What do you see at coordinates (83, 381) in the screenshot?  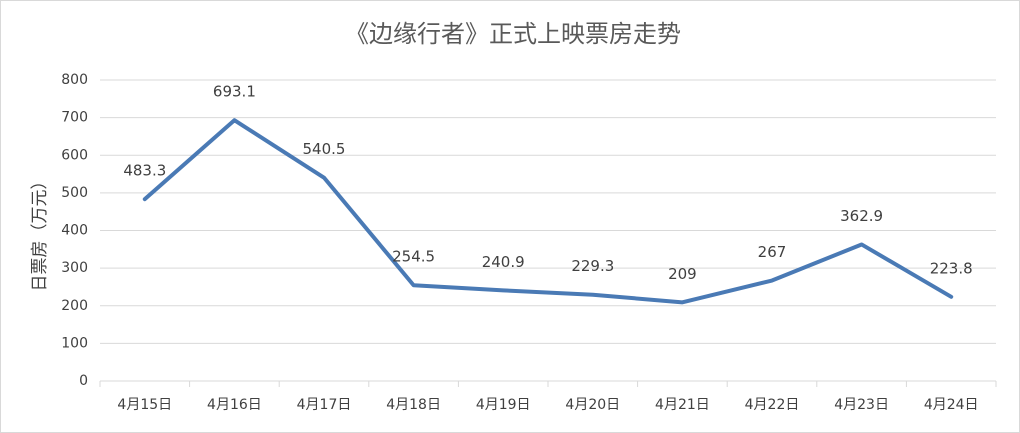 I see `y-tick-label: 0` at bounding box center [83, 381].